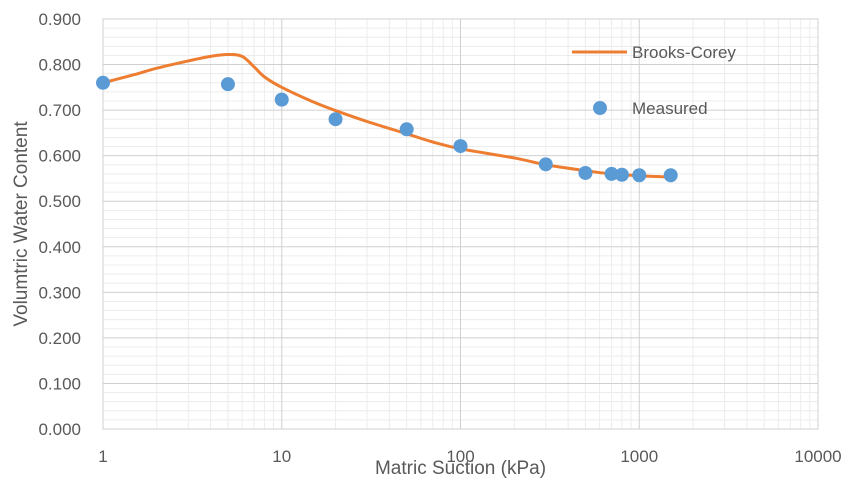  Describe the element at coordinates (460, 456) in the screenshot. I see `x-tick-label: 100` at that location.